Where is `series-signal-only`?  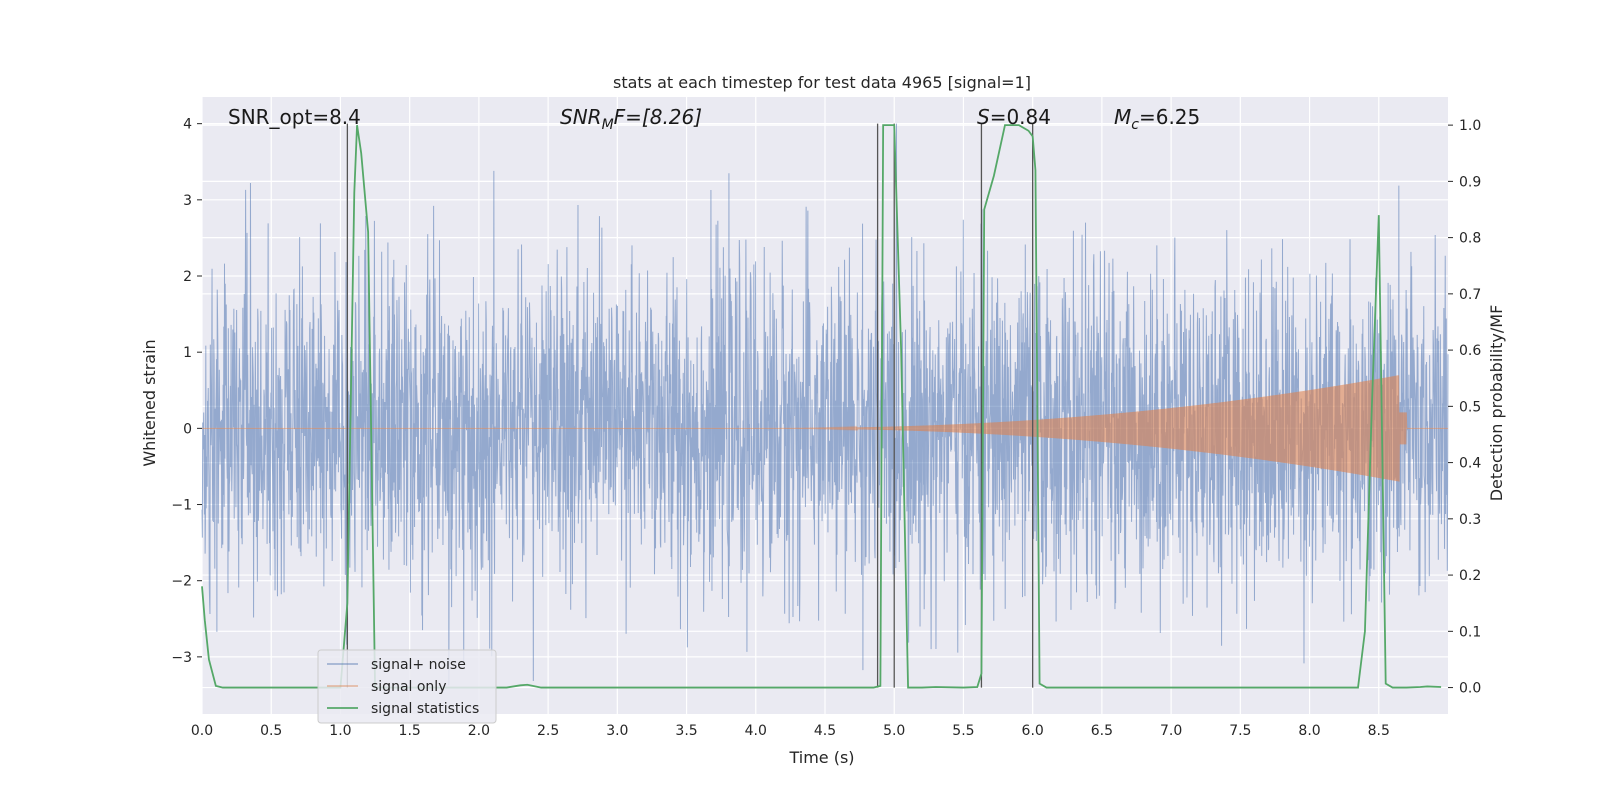
series-signal-only is located at coordinates (825, 428).